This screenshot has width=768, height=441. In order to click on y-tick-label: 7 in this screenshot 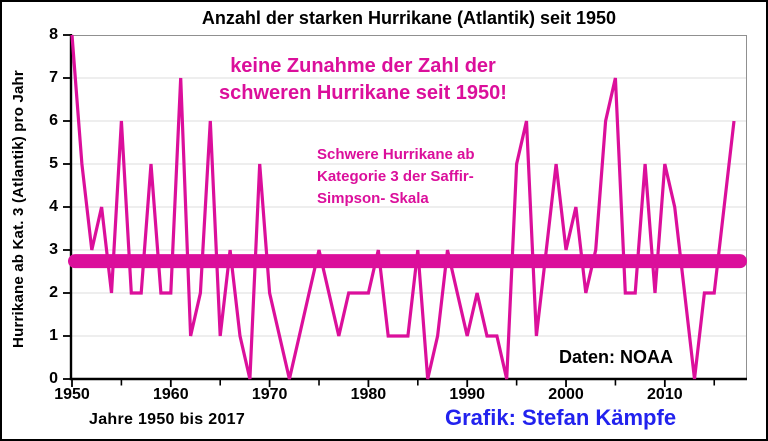, I will do `click(53, 77)`.